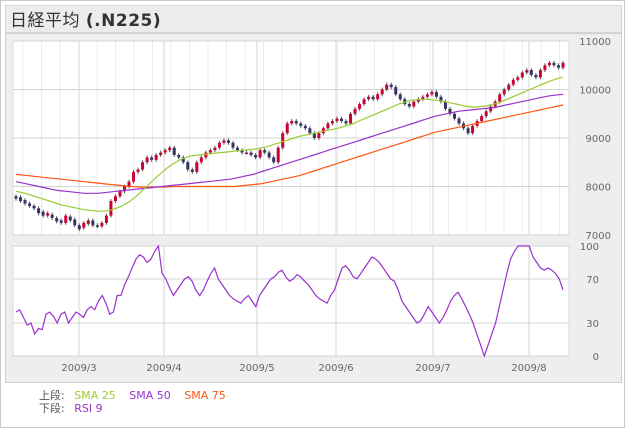 Image resolution: width=625 pixels, height=429 pixels. I want to click on legend-sma50: SMA 50, so click(150, 395).